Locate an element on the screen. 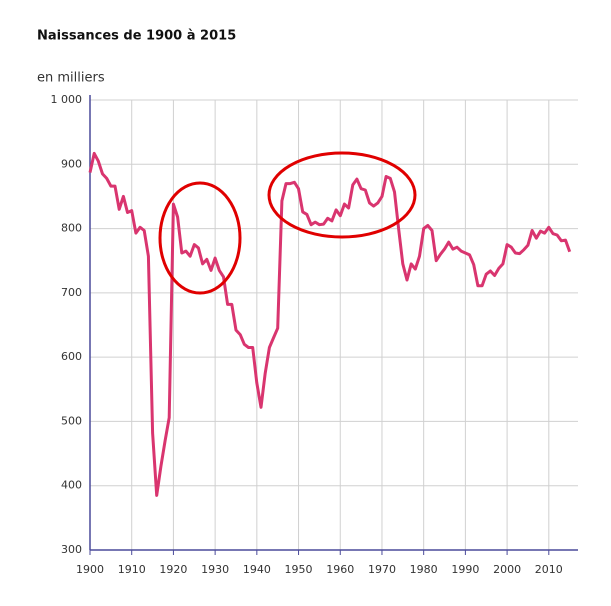 The width and height of the screenshot is (611, 606). x-tick-label: 2010 is located at coordinates (549, 569).